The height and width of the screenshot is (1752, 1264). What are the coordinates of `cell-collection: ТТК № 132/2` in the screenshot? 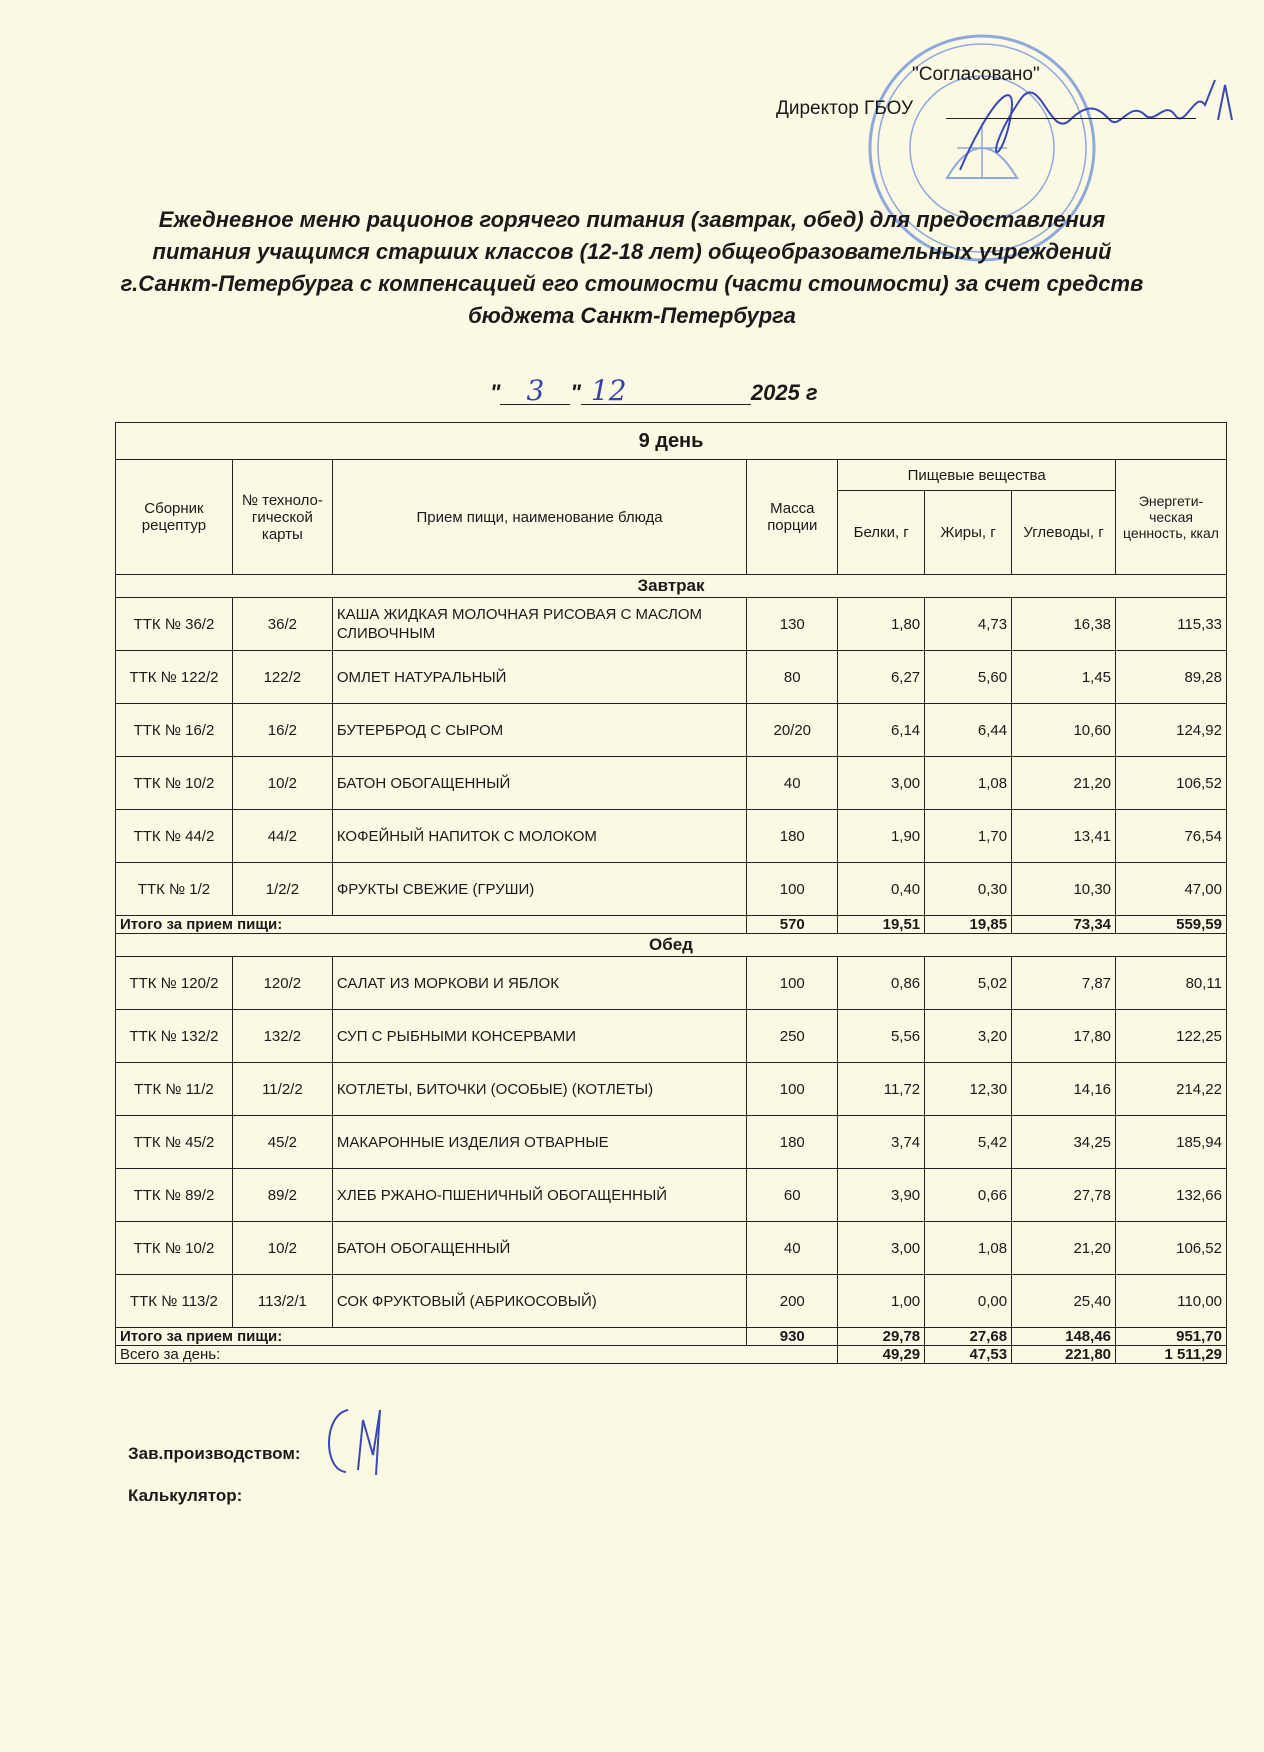 It's located at (174, 1036).